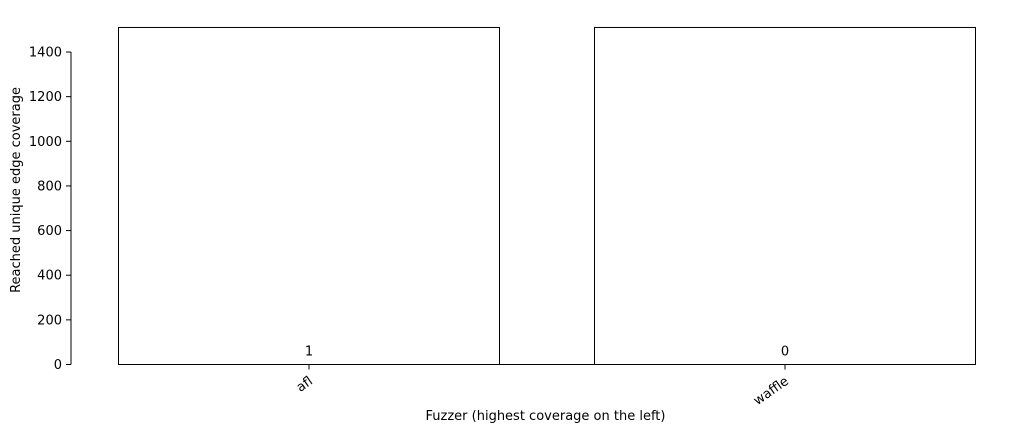  What do you see at coordinates (309, 352) in the screenshot?
I see `data-label-afl: 1` at bounding box center [309, 352].